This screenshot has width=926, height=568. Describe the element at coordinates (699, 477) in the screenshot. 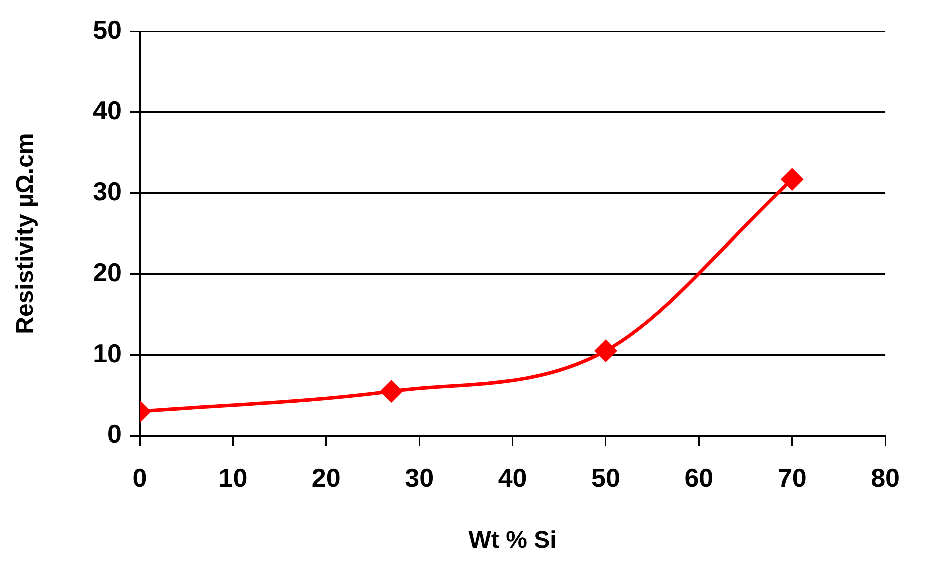

I see `x-tick-label: 60` at that location.